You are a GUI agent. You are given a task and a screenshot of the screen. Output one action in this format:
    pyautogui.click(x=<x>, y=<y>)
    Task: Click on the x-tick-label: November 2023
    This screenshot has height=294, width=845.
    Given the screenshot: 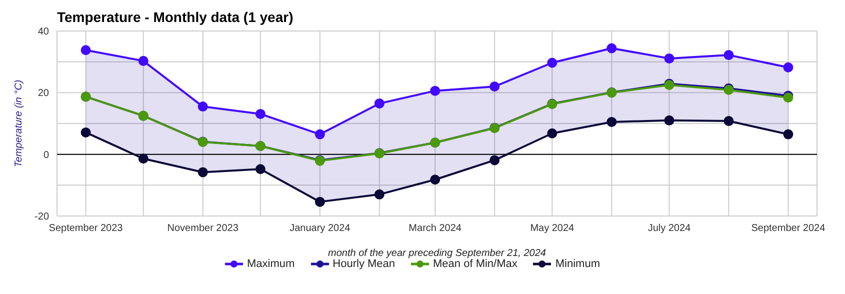 What is the action you would take?
    pyautogui.click(x=203, y=228)
    